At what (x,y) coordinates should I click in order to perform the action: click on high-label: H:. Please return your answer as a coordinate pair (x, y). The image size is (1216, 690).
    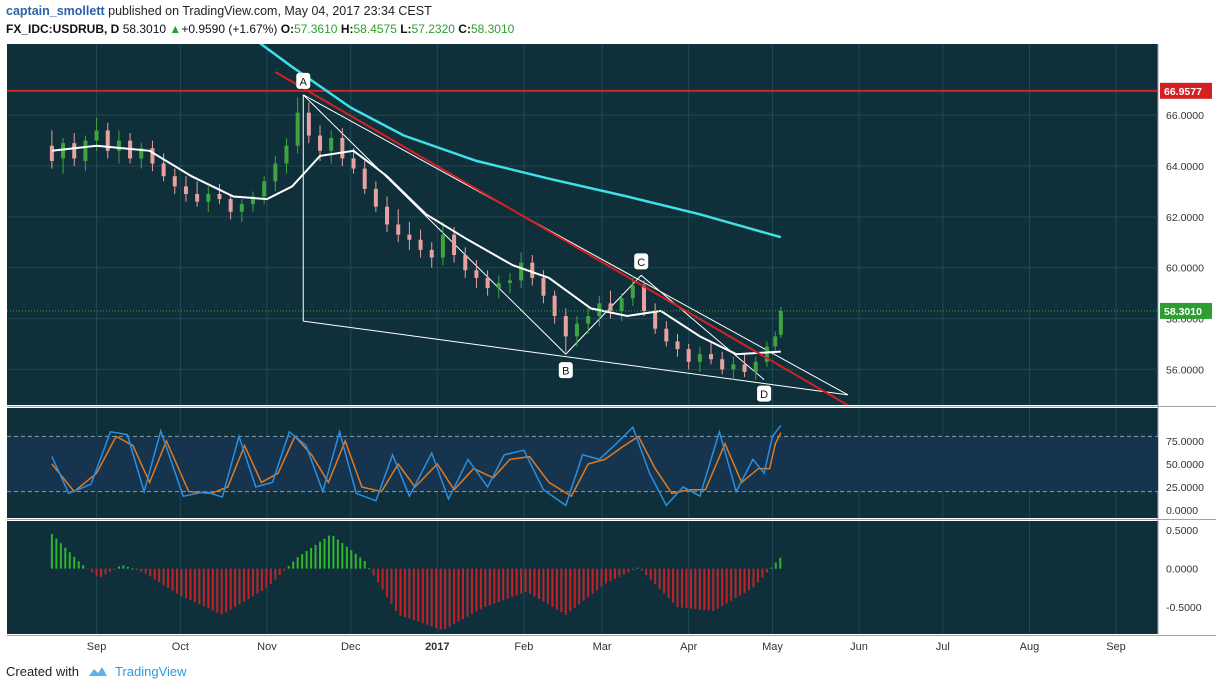
    Looking at the image, I should click on (347, 29).